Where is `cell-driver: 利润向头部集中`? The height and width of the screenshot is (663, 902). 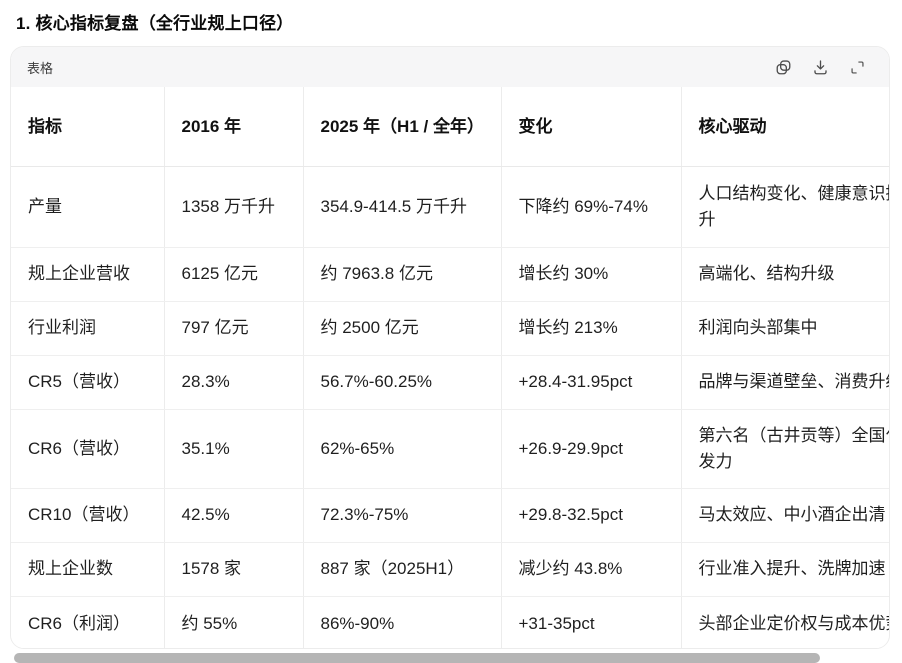
cell-driver: 利润向头部集中 is located at coordinates (785, 328).